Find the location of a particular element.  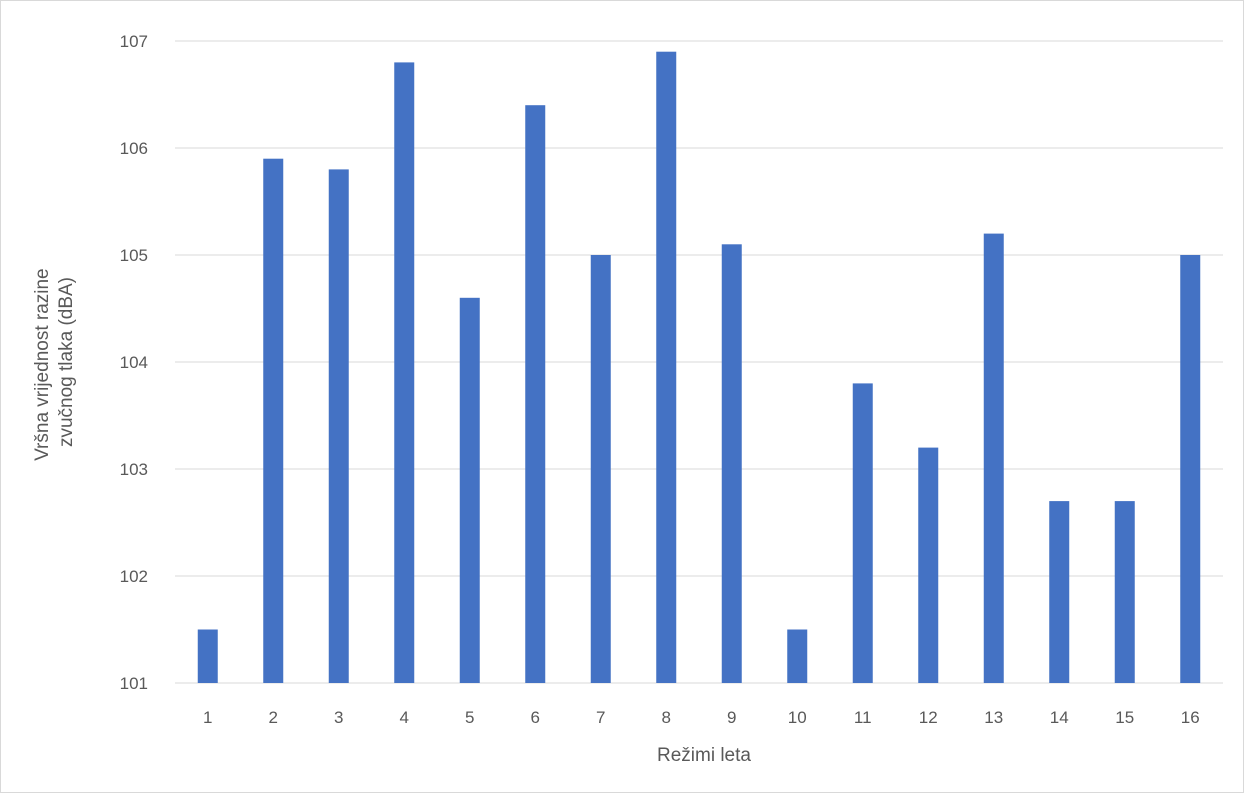

x-tick-label: 12 is located at coordinates (928, 717).